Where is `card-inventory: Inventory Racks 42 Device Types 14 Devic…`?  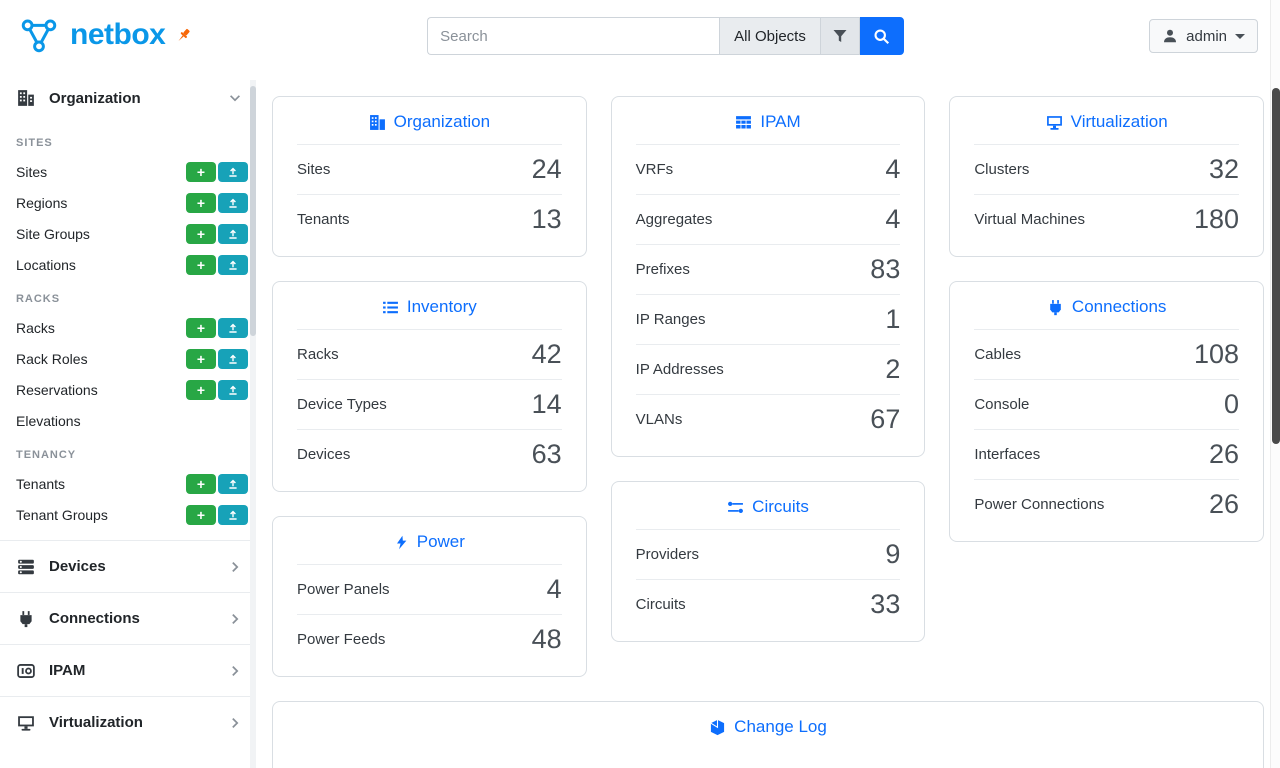 card-inventory: Inventory Racks 42 Device Types 14 Devic… is located at coordinates (429, 386).